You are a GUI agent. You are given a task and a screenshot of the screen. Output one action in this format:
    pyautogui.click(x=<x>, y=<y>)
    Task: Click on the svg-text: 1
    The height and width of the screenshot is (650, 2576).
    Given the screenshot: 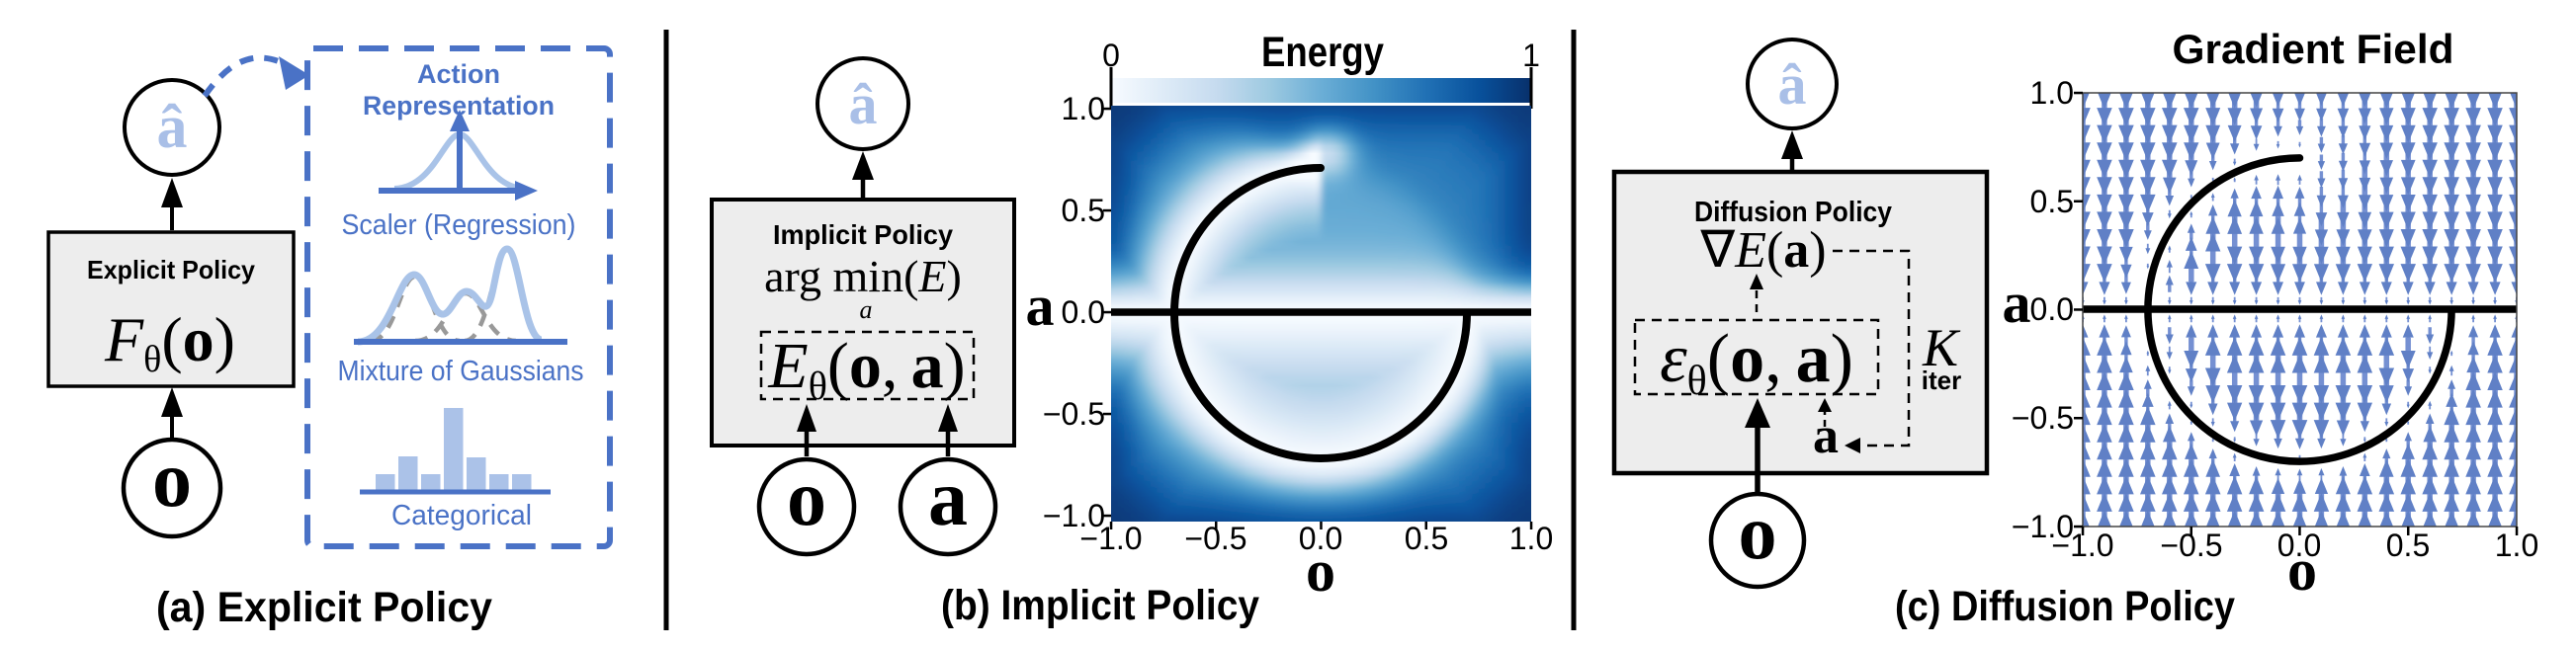 What is the action you would take?
    pyautogui.click(x=1531, y=55)
    